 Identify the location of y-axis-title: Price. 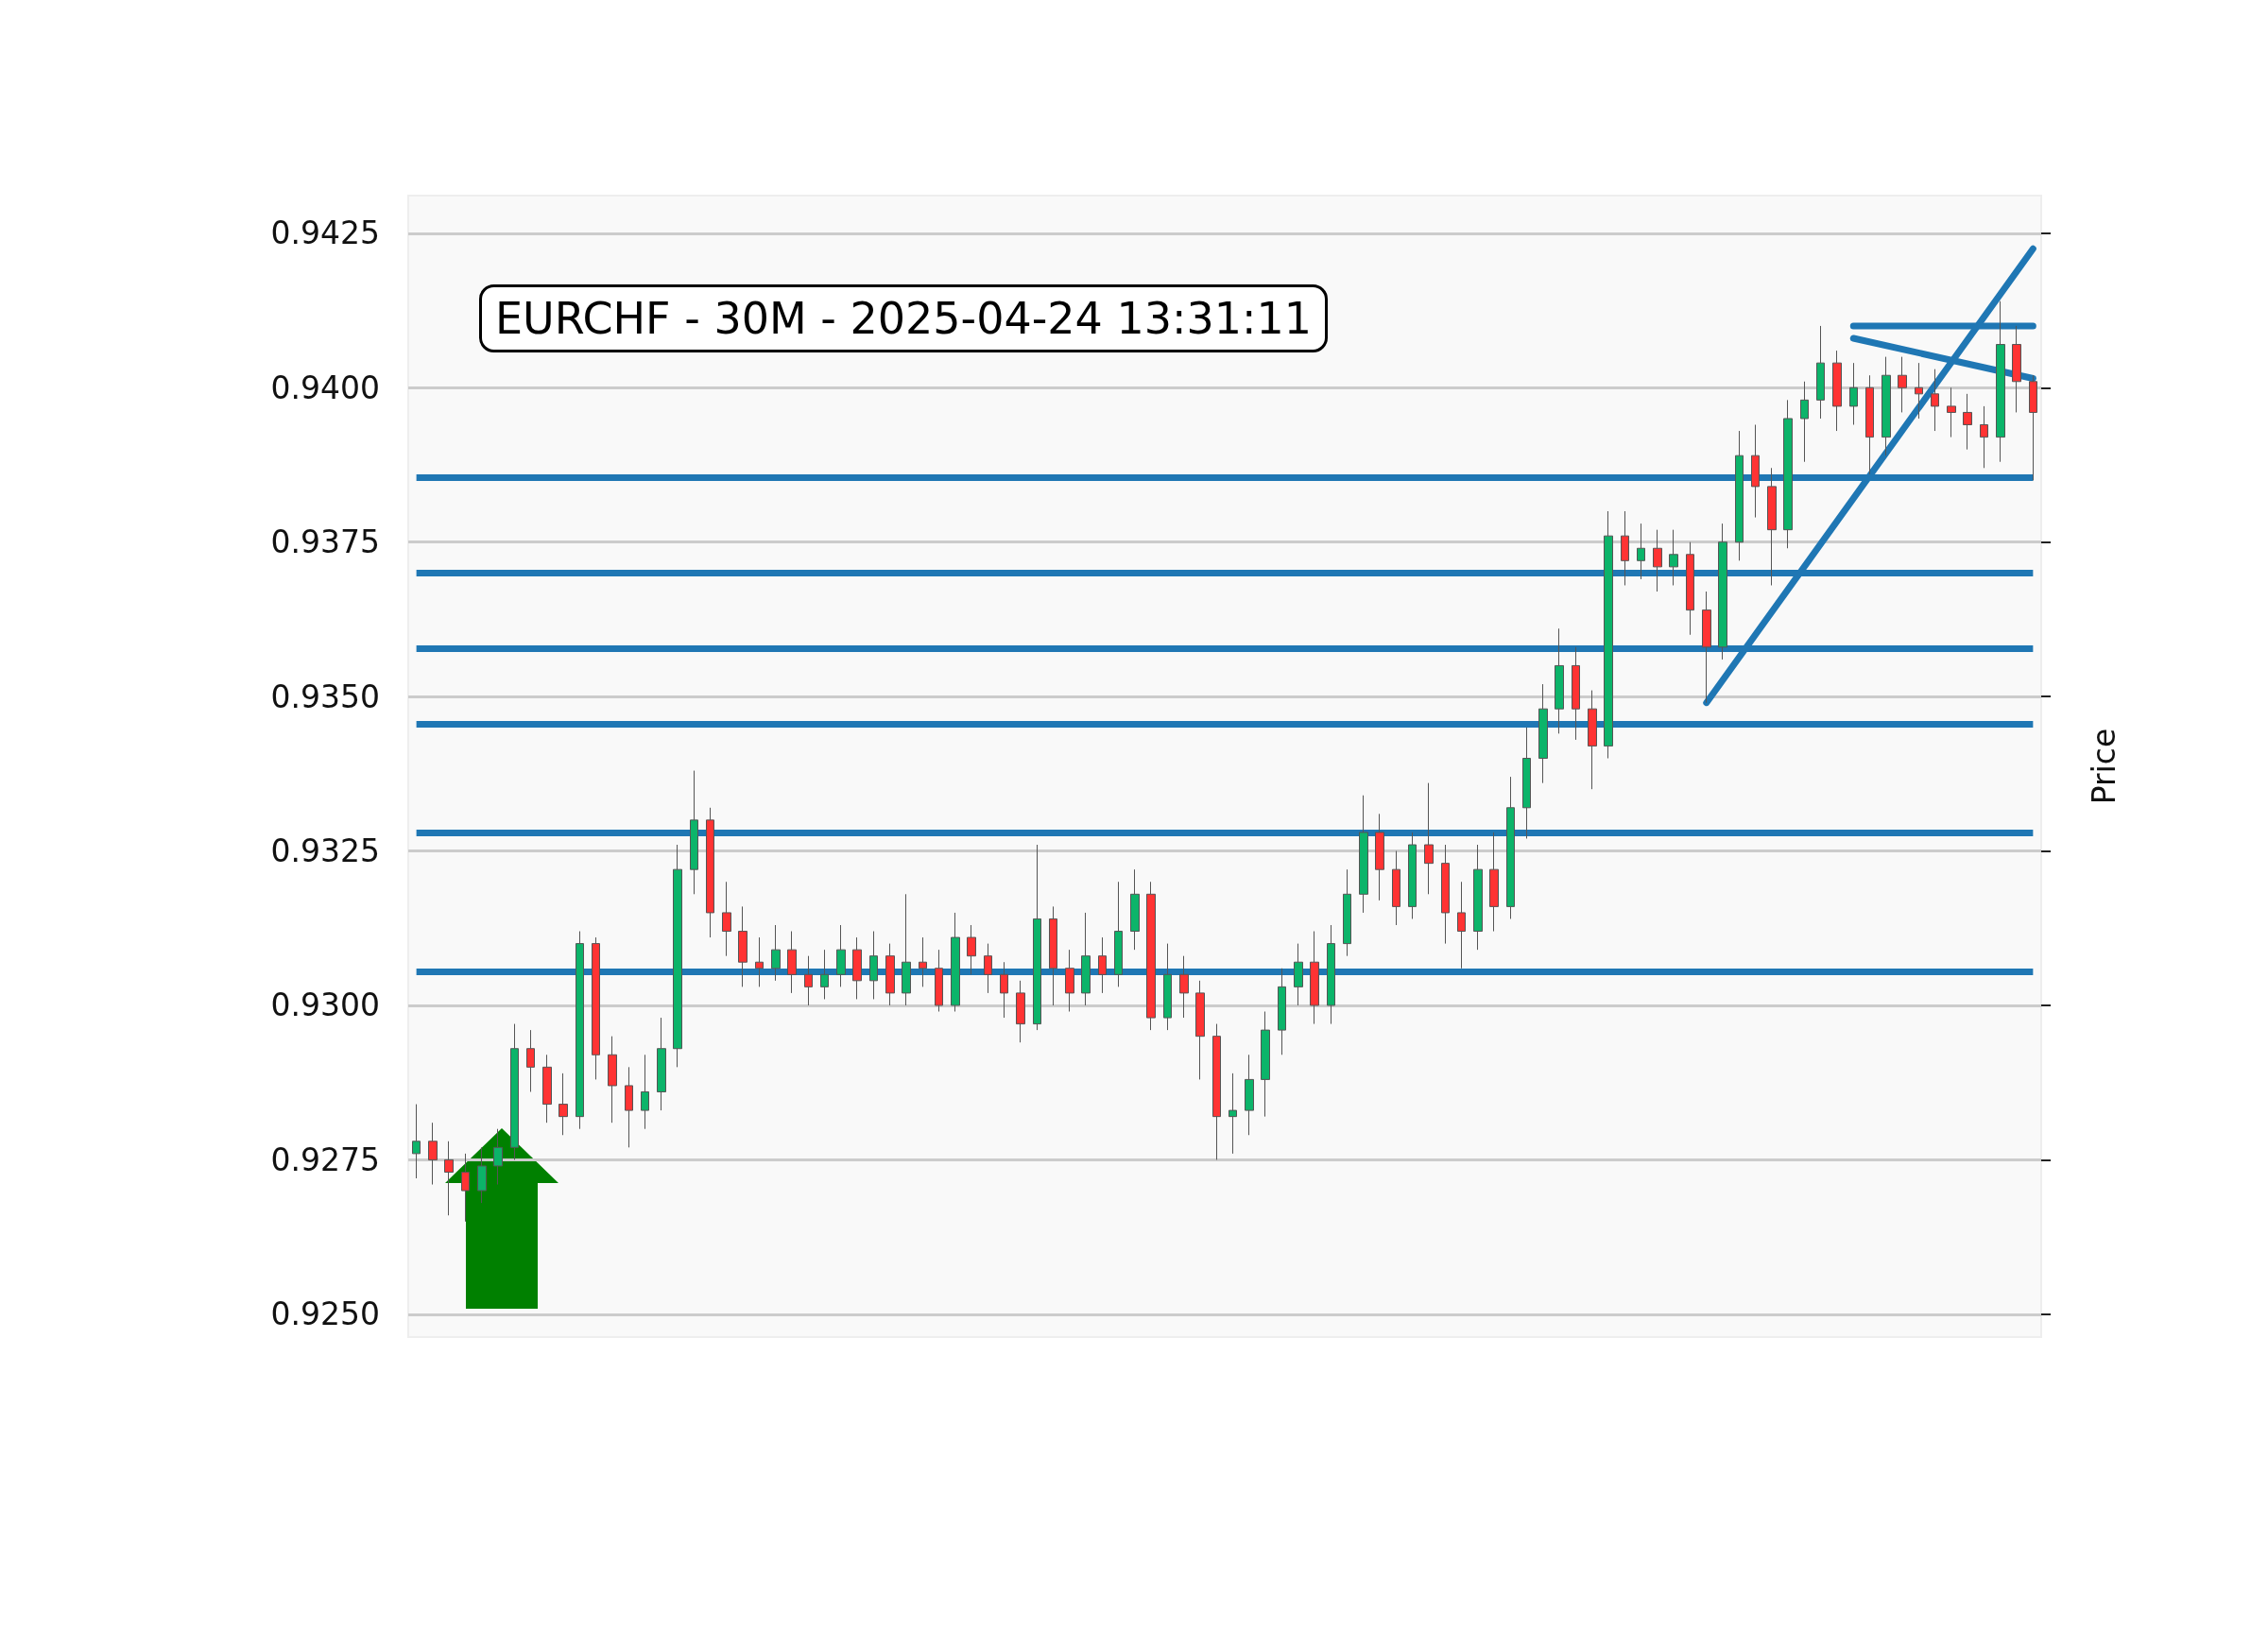
(2104, 767).